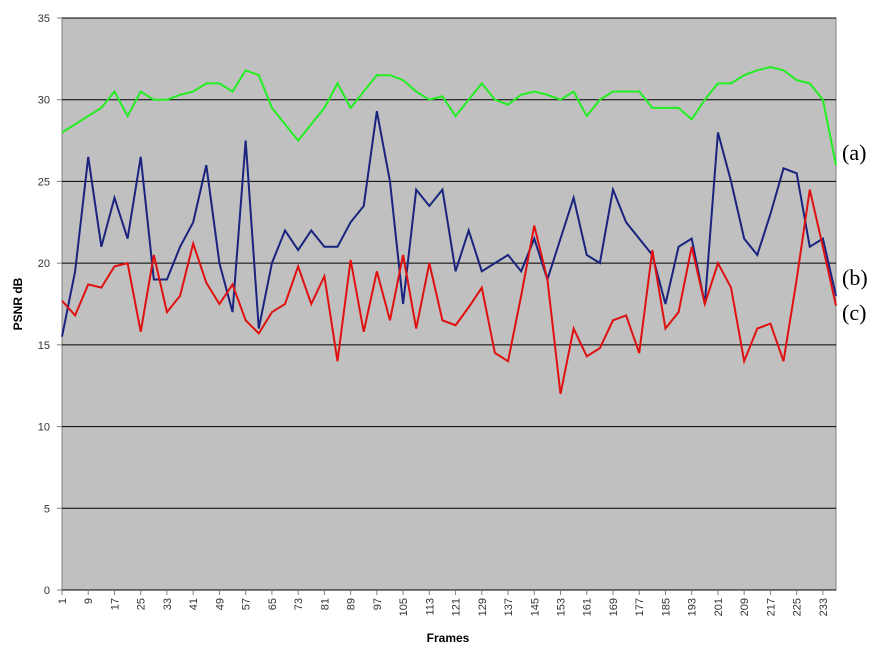  I want to click on x-tick-label: 177, so click(640, 607).